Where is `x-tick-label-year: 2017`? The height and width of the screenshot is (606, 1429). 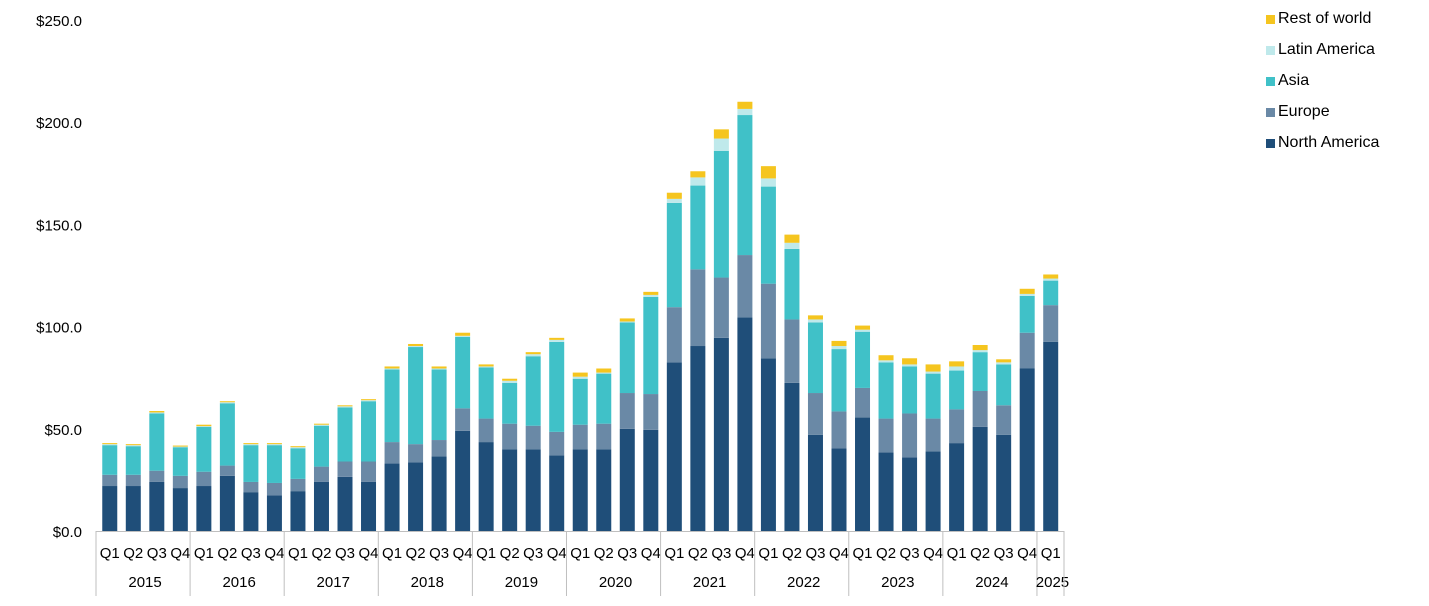 x-tick-label-year: 2017 is located at coordinates (333, 582).